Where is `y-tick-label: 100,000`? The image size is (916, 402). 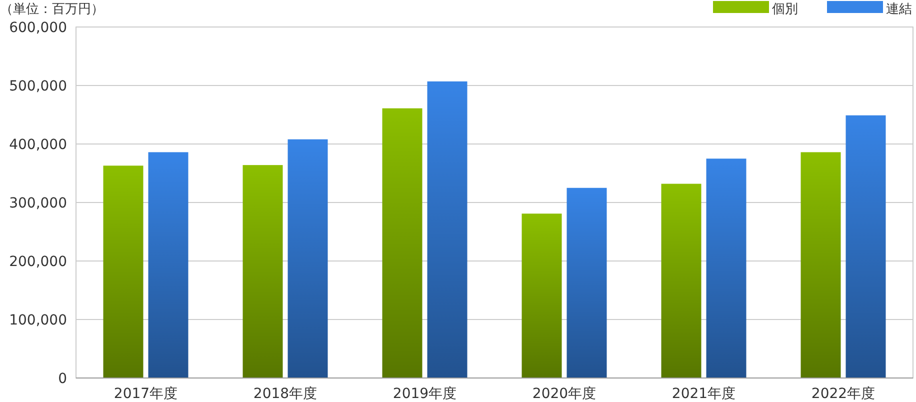 y-tick-label: 100,000 is located at coordinates (38, 320).